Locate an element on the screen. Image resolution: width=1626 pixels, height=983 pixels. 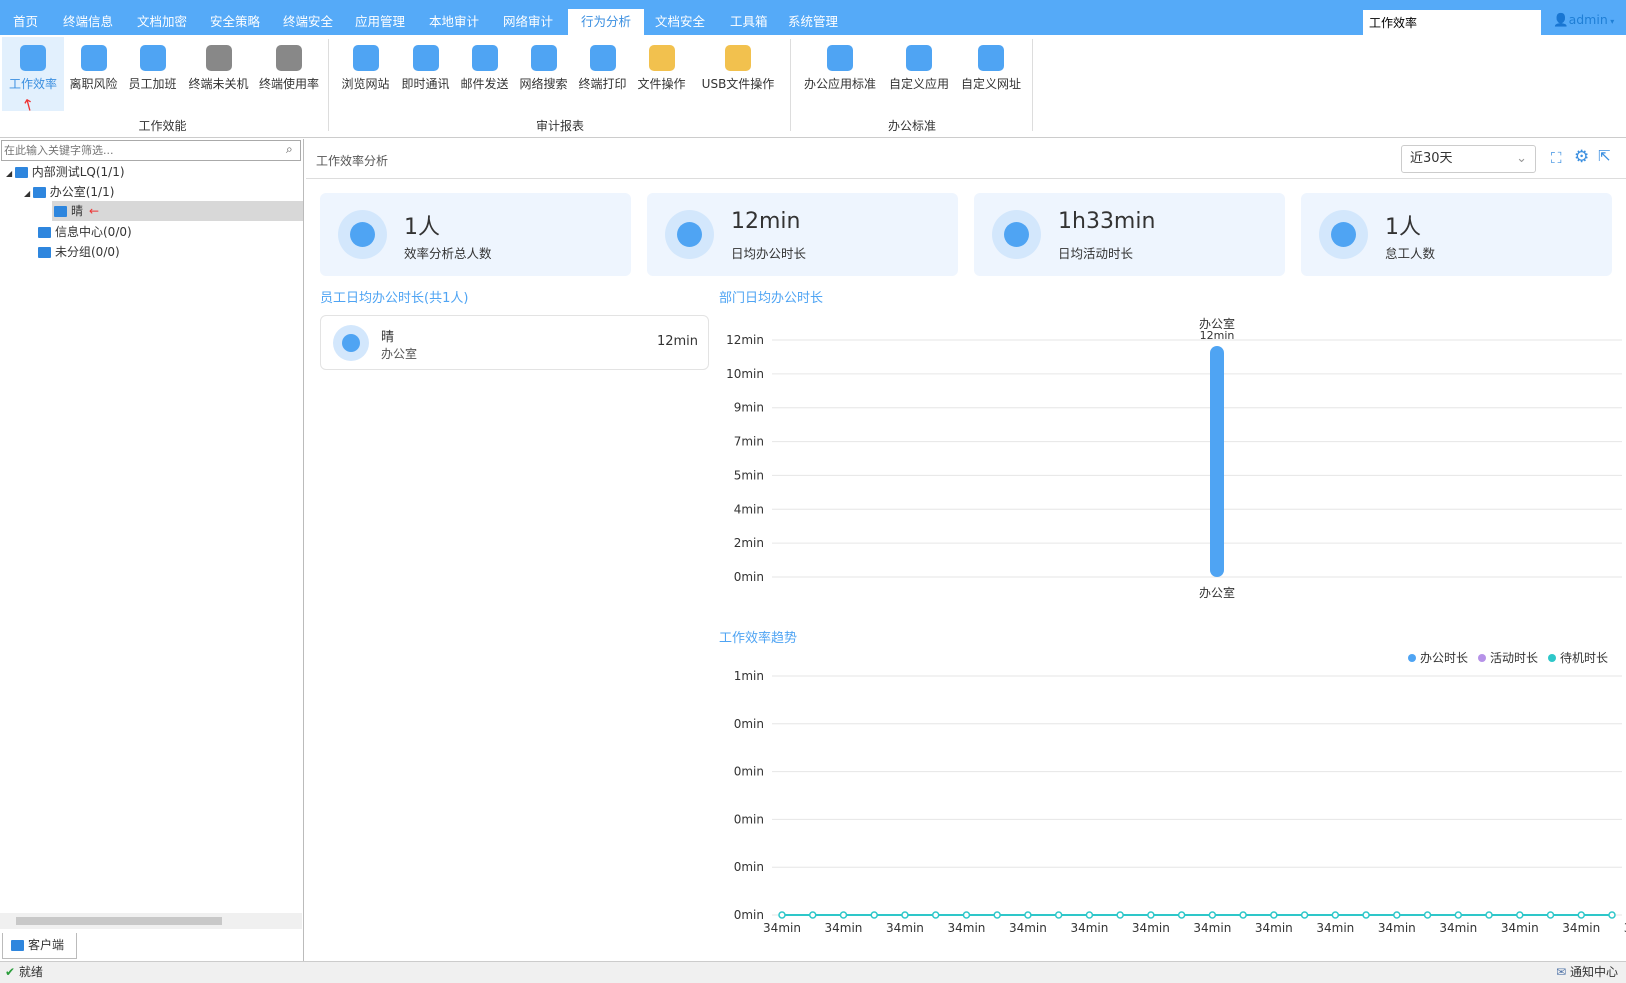
tree-node-root: ◢ 内部测试LQ(1/1) is located at coordinates (65, 172).